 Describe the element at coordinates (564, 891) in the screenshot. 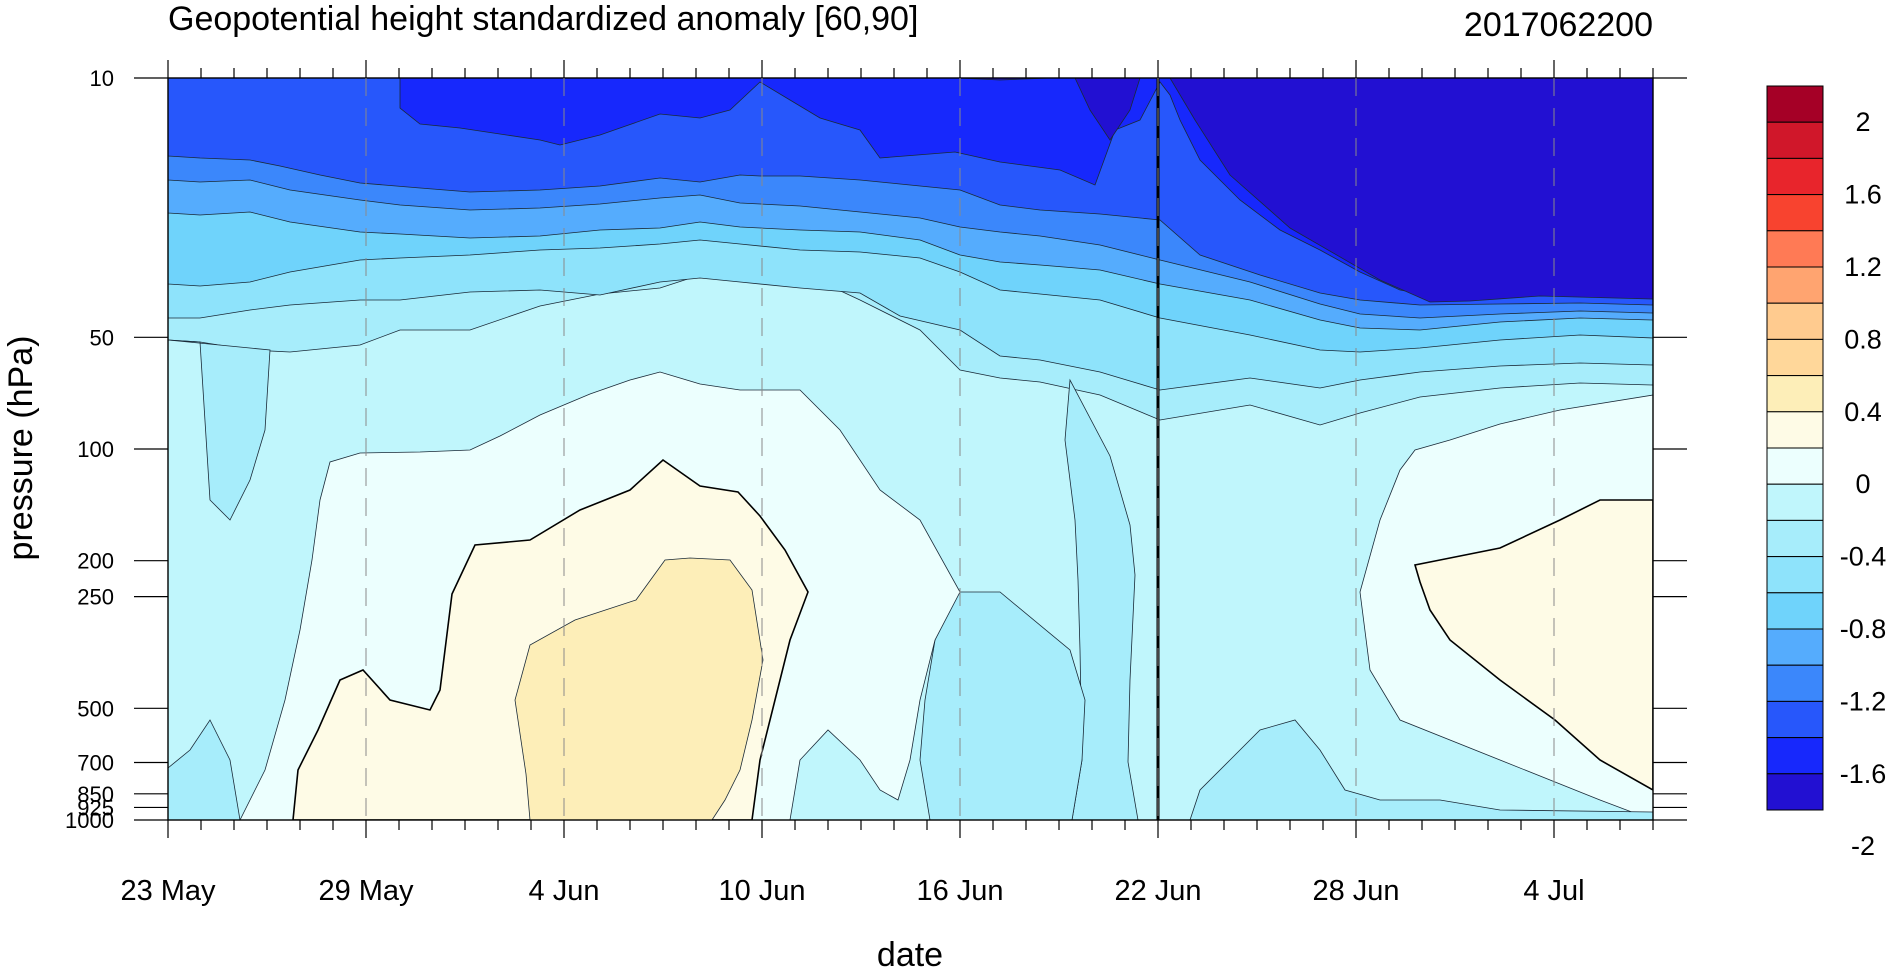

I see `x-tick-label: 4 Jun` at that location.